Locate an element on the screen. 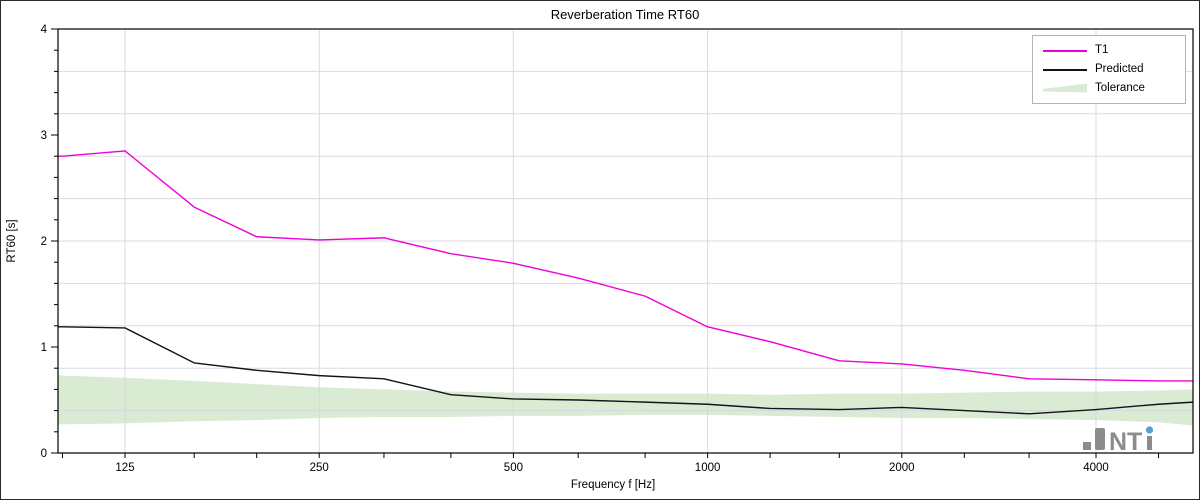 This screenshot has height=500, width=1200. t1-line-sample-icon is located at coordinates (1065, 50).